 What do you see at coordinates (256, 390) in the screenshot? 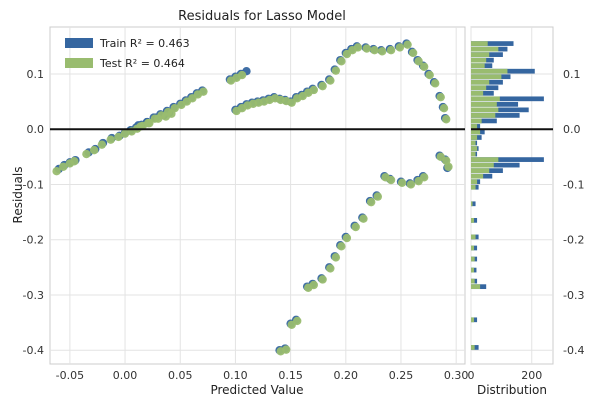
I see `x-axis-label: Predicted Value` at bounding box center [256, 390].